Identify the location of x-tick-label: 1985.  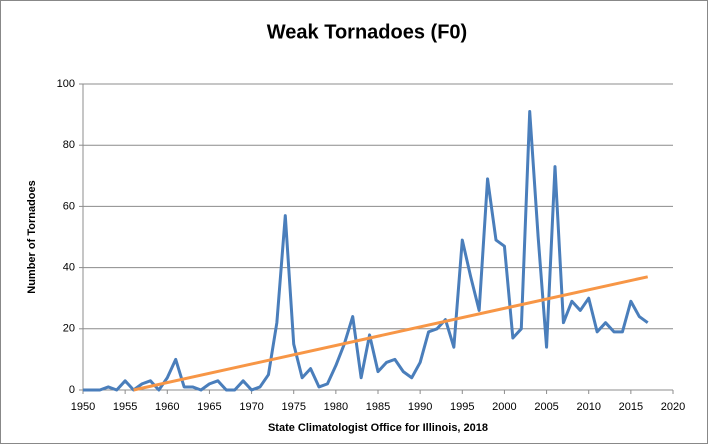
(378, 407).